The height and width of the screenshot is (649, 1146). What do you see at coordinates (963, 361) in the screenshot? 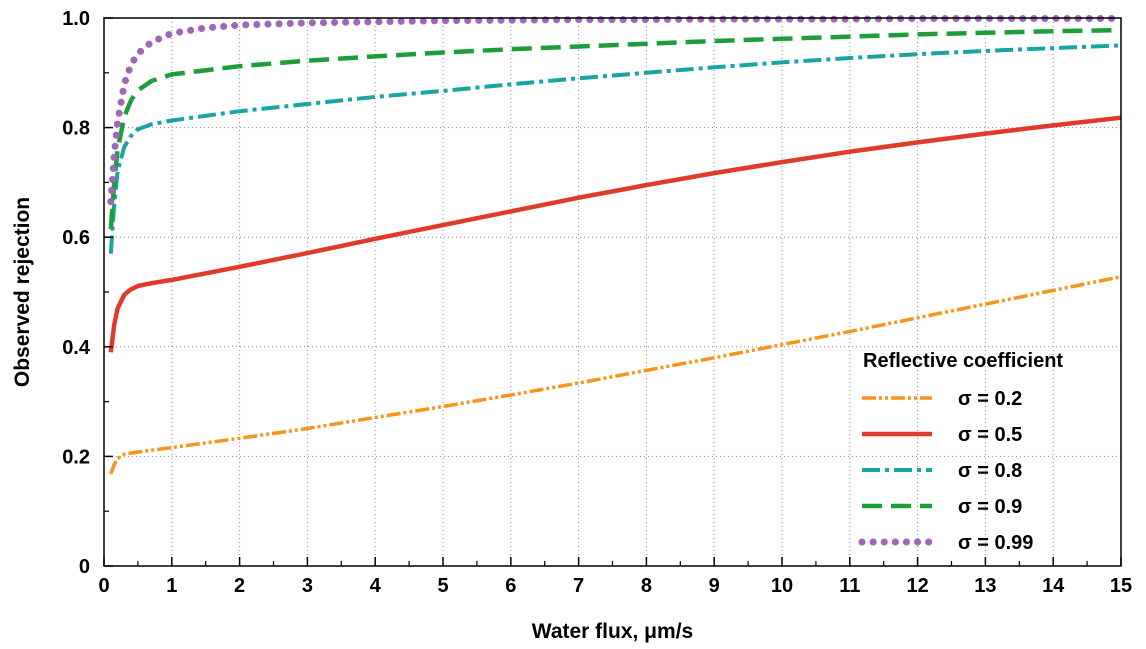
I see `legend-title: Reflective coefficient` at bounding box center [963, 361].